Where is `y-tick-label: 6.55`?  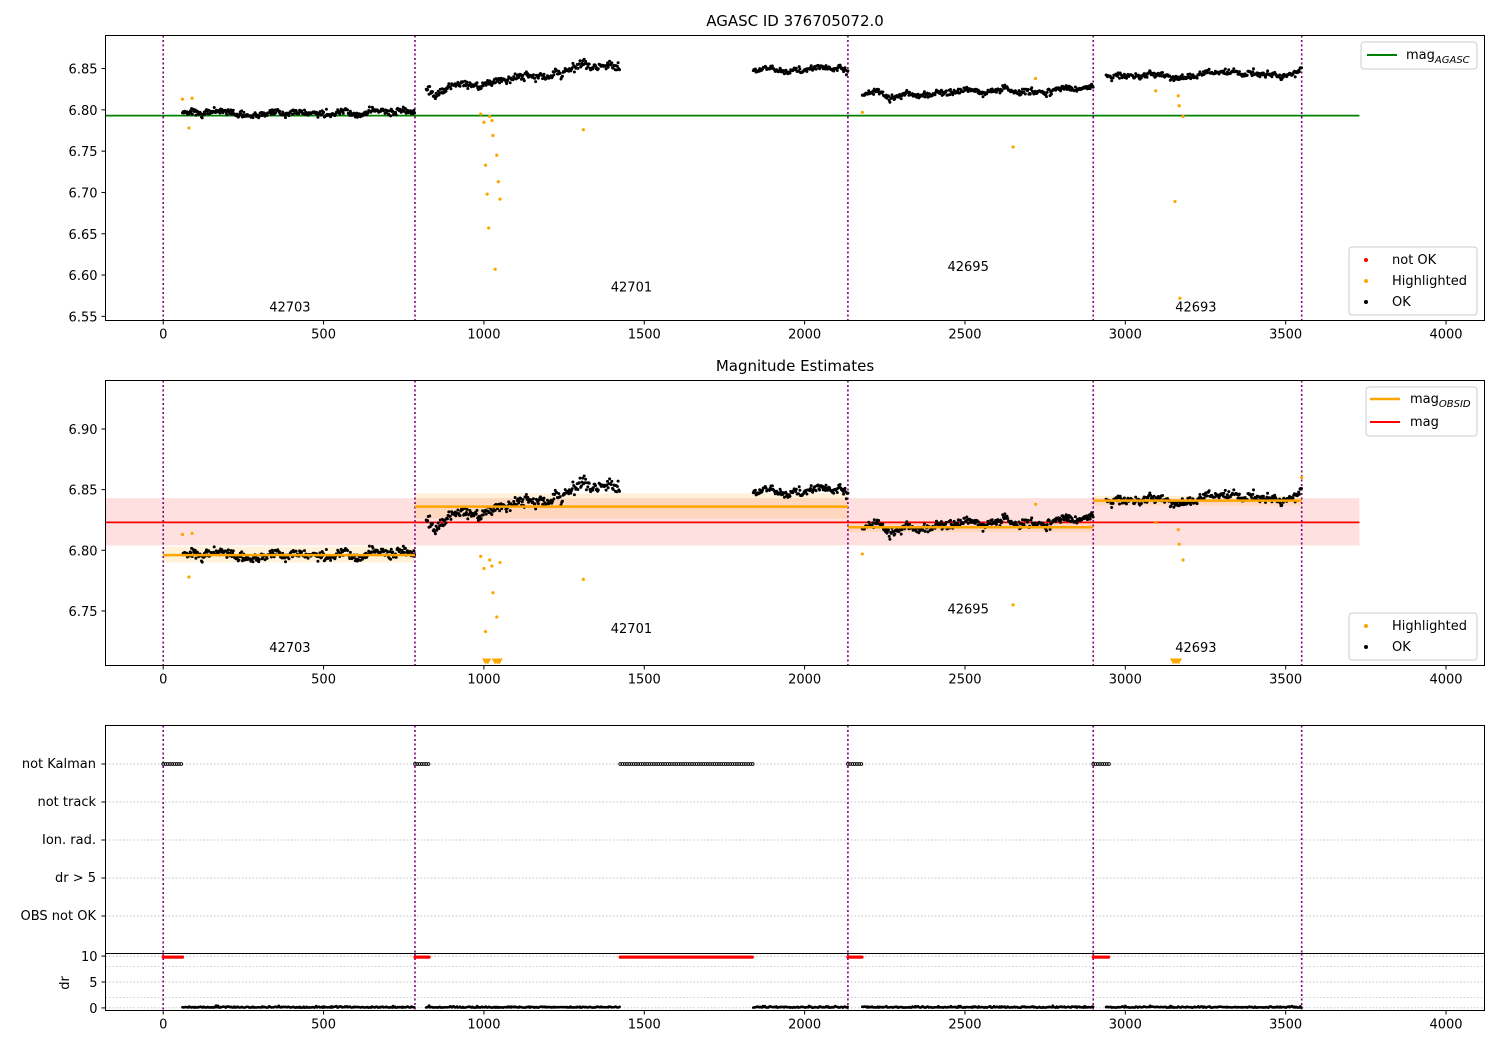
y-tick-label: 6.55 is located at coordinates (83, 317).